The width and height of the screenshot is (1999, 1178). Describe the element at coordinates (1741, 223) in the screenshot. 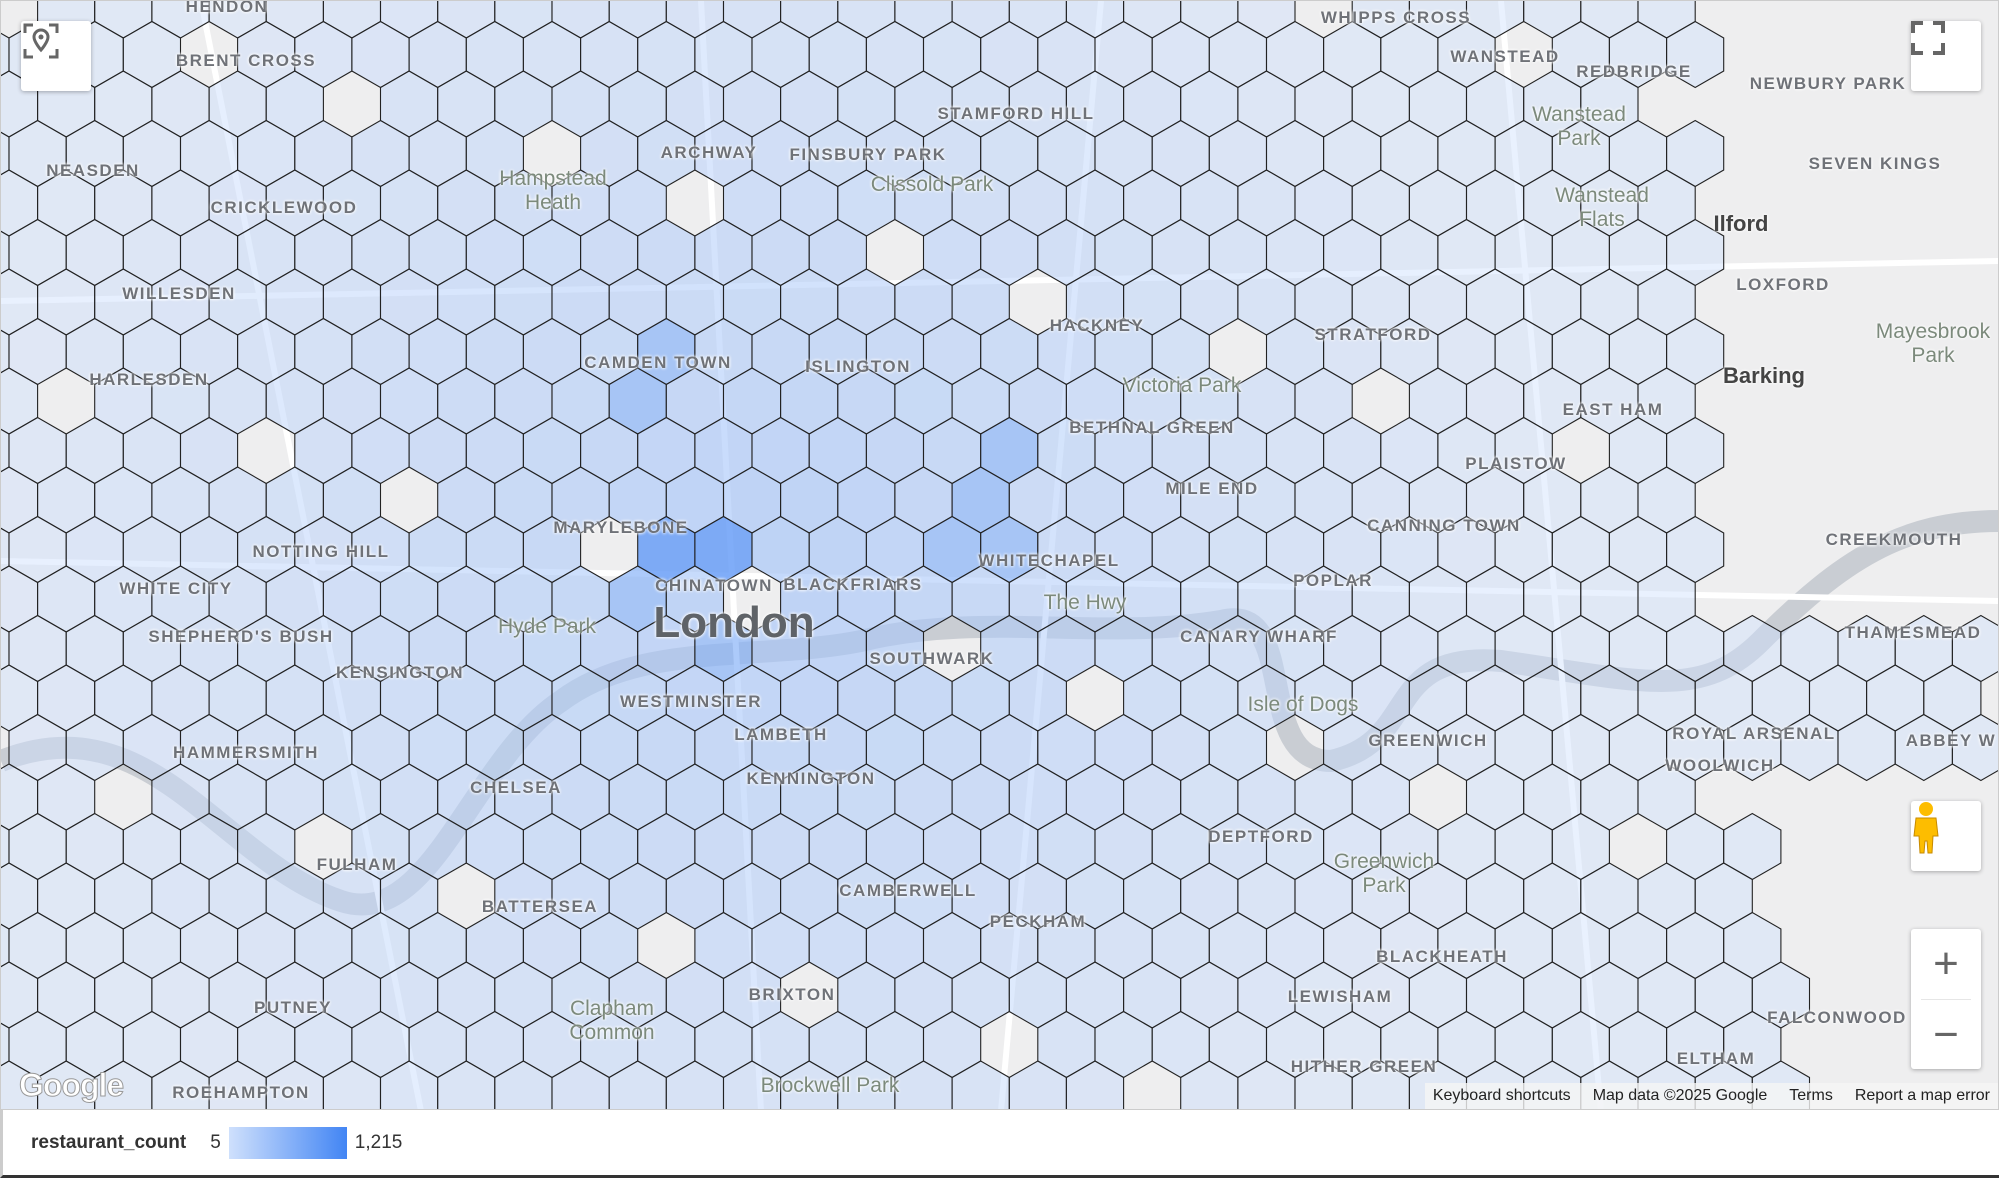

I see `place-label: Ilford` at that location.